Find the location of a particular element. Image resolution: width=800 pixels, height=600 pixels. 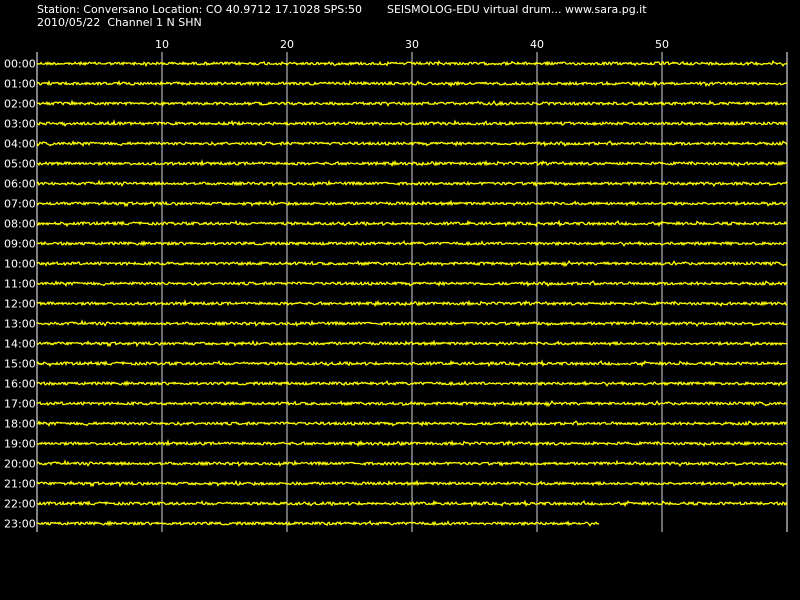

x-tick-label: 50 is located at coordinates (662, 44).